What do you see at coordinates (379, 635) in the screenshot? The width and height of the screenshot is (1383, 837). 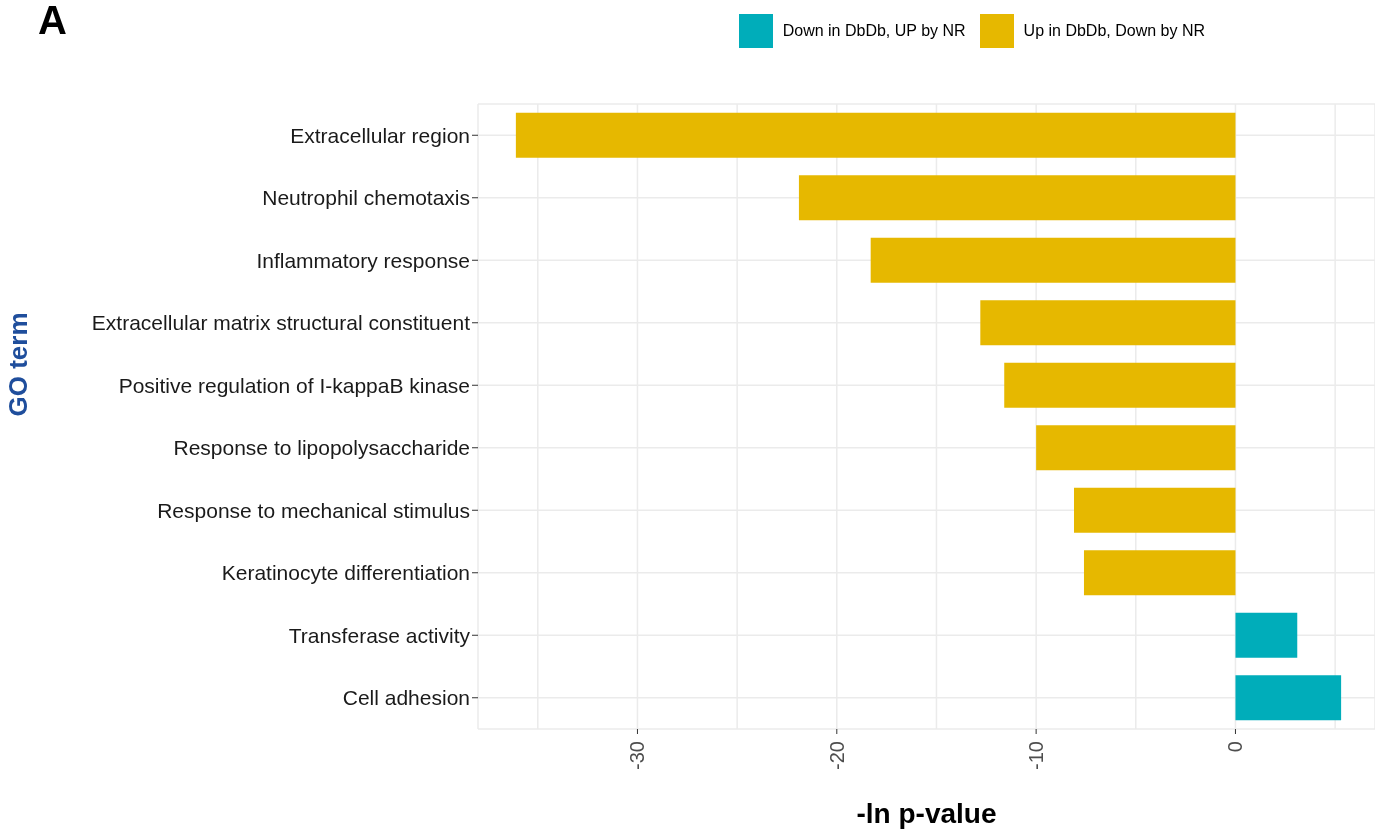 I see `y-tick-label: Transferase activity` at bounding box center [379, 635].